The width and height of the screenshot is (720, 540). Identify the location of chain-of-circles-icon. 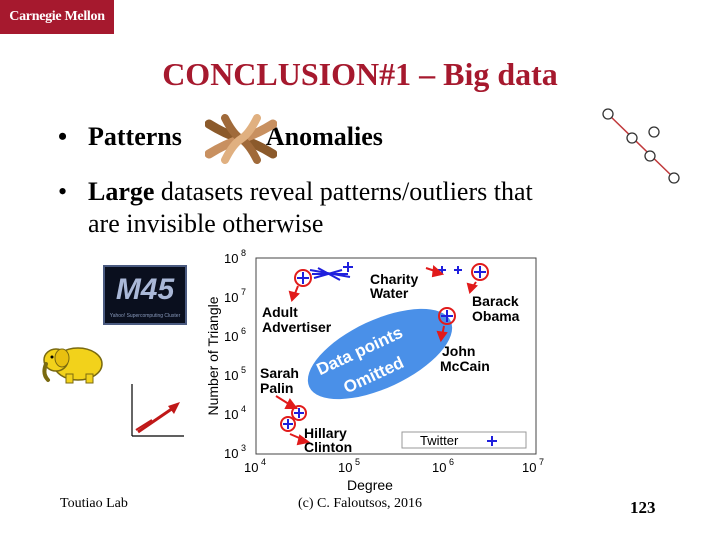
(641, 146).